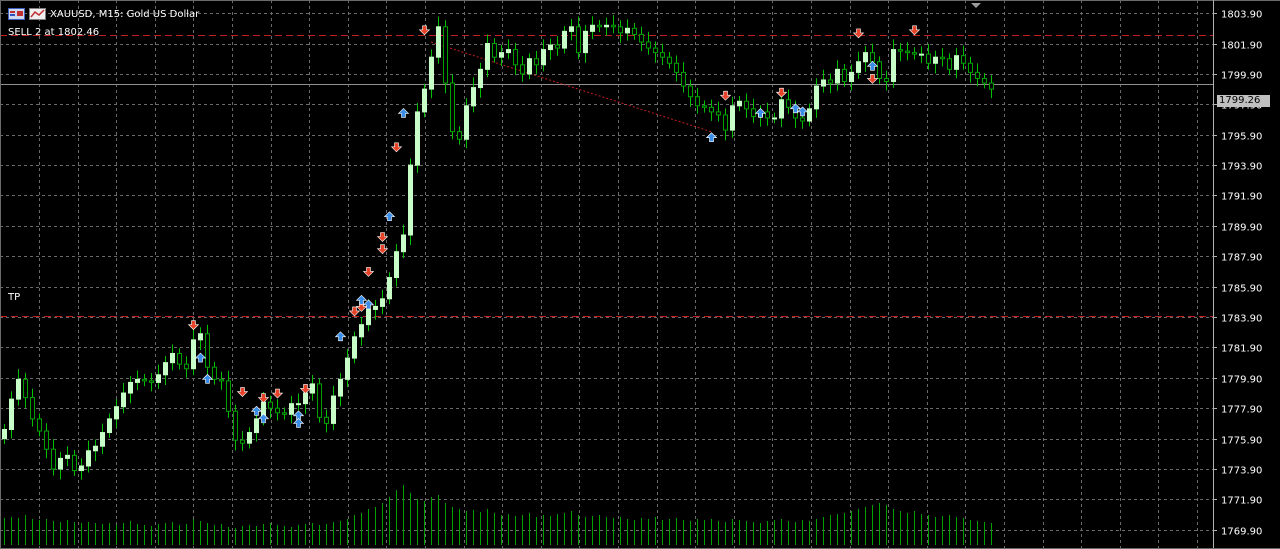 Image resolution: width=1280 pixels, height=549 pixels. What do you see at coordinates (1241, 319) in the screenshot?
I see `y-tick-label: 1783.90` at bounding box center [1241, 319].